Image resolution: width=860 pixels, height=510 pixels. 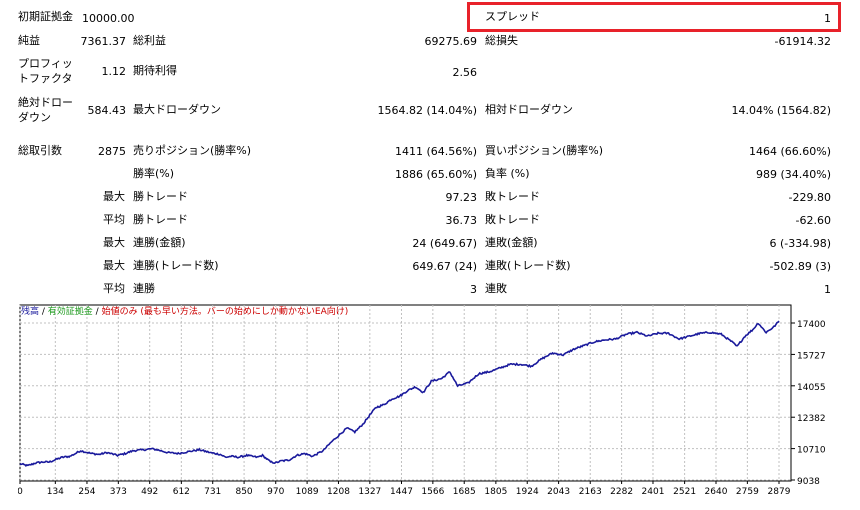 I want to click on max-drawdown-label: 最大ドローダウン, so click(x=177, y=109).